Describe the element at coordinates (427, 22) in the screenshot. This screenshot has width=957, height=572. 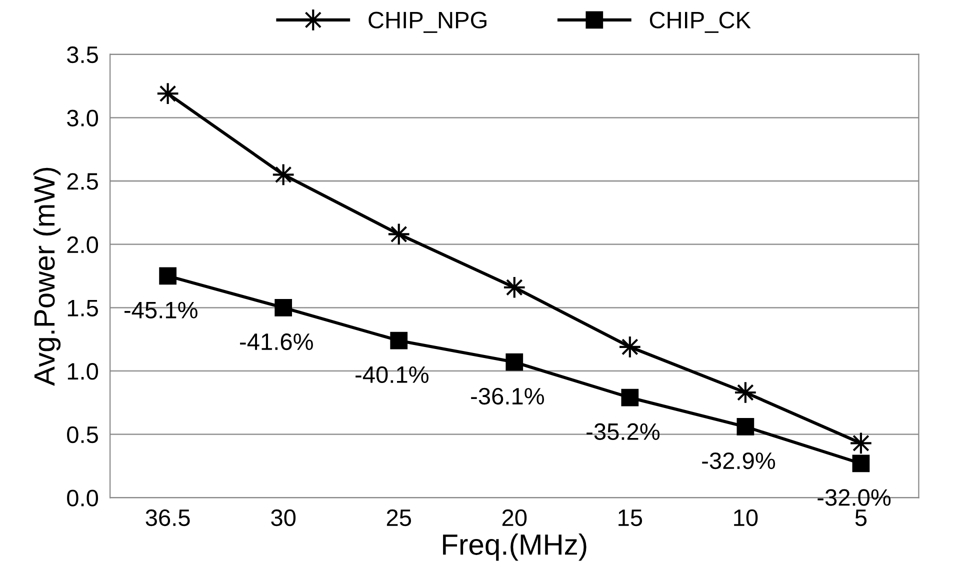
I see `legend-label: CHIP_NPG` at that location.